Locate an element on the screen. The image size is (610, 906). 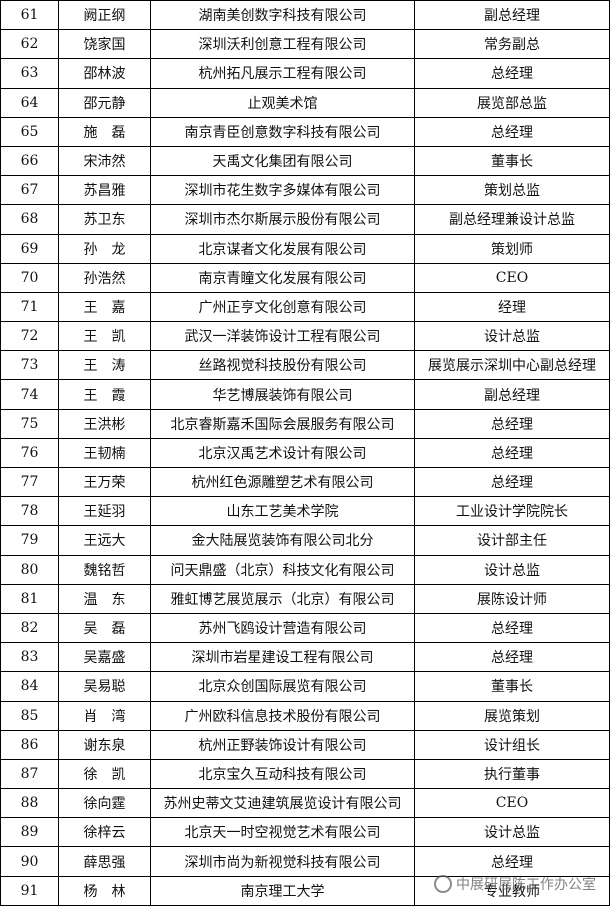
row-number: 65 is located at coordinates (29, 131).